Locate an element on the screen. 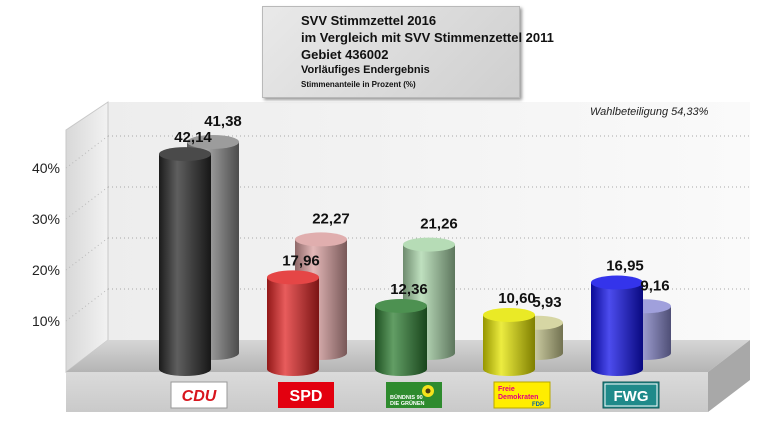 This screenshot has height=424, width=780. logo-gruene-line2: DIE GRÜNEN is located at coordinates (407, 403).